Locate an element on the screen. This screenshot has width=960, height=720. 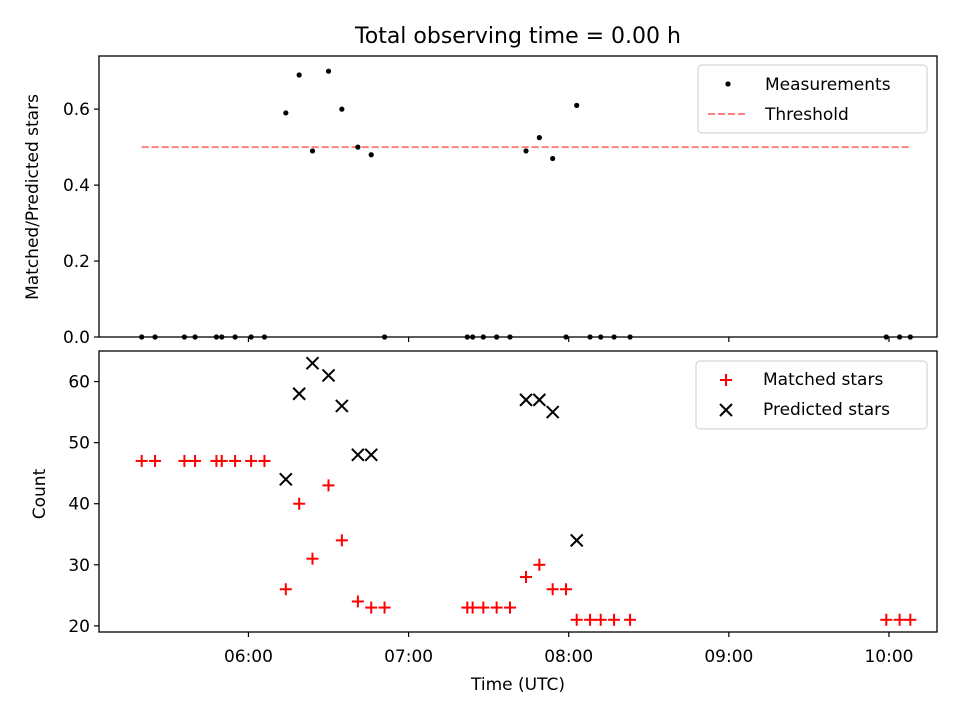
bottom-x-tick-label: 10:00 is located at coordinates (888, 657).